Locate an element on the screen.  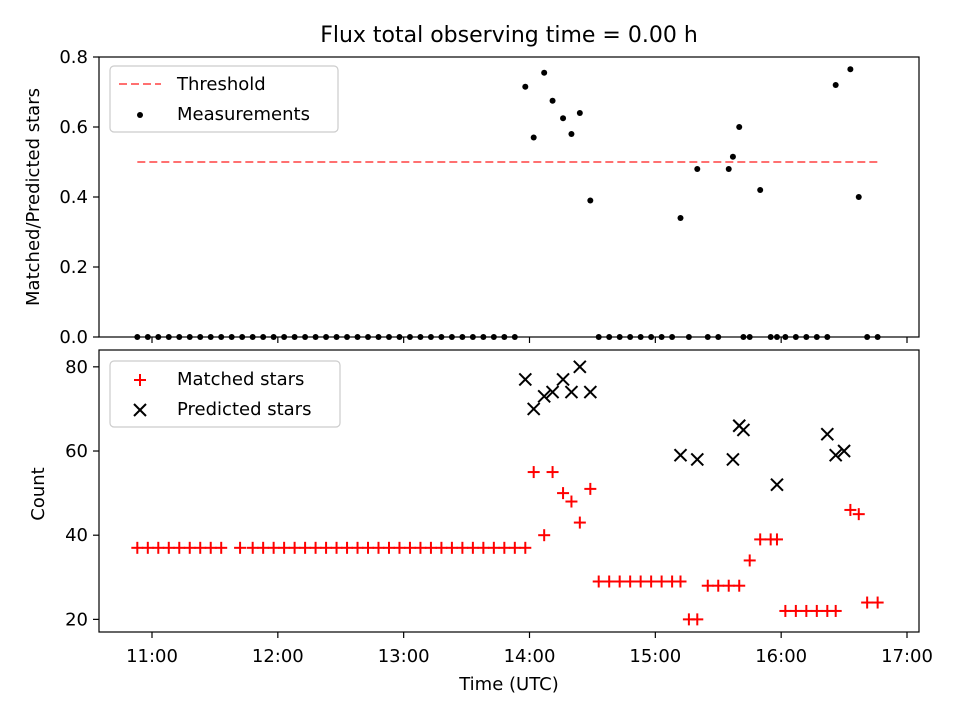
top-y-axis-label: Matched/Predicted stars is located at coordinates (33, 197).